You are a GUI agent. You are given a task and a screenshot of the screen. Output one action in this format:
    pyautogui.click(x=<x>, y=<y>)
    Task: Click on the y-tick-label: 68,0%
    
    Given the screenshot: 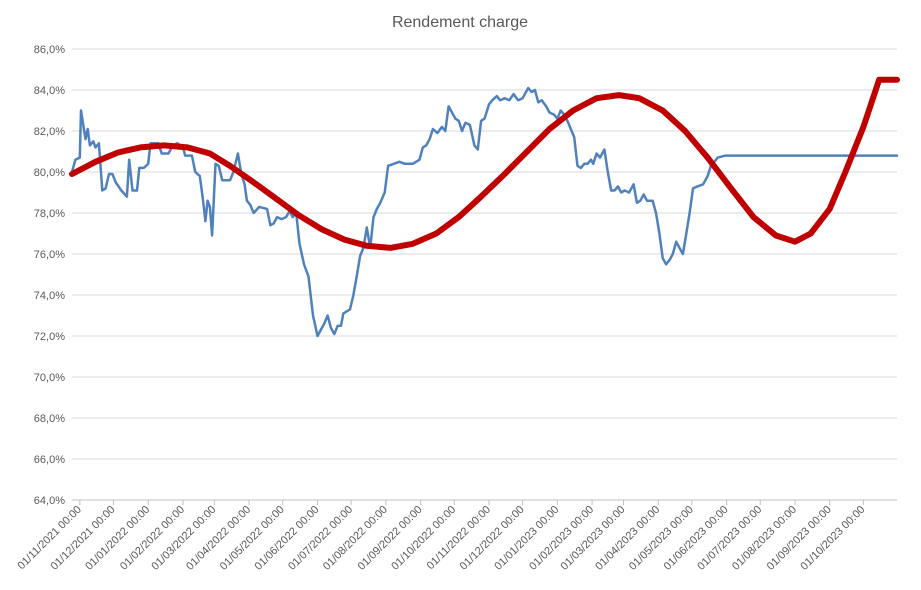 What is the action you would take?
    pyautogui.click(x=49, y=419)
    